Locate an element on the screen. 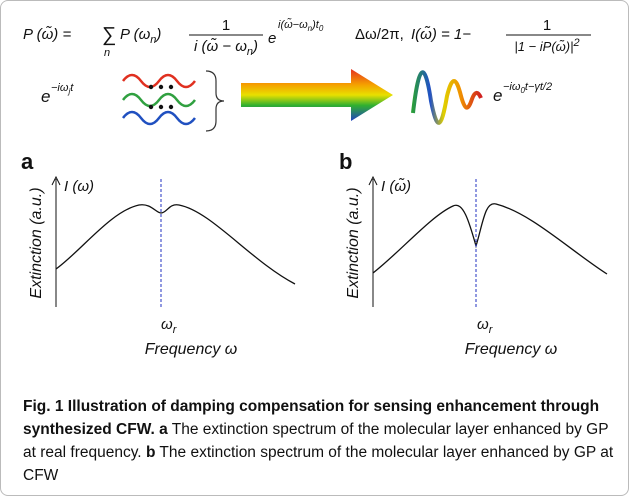  output-base: e is located at coordinates (497, 95).